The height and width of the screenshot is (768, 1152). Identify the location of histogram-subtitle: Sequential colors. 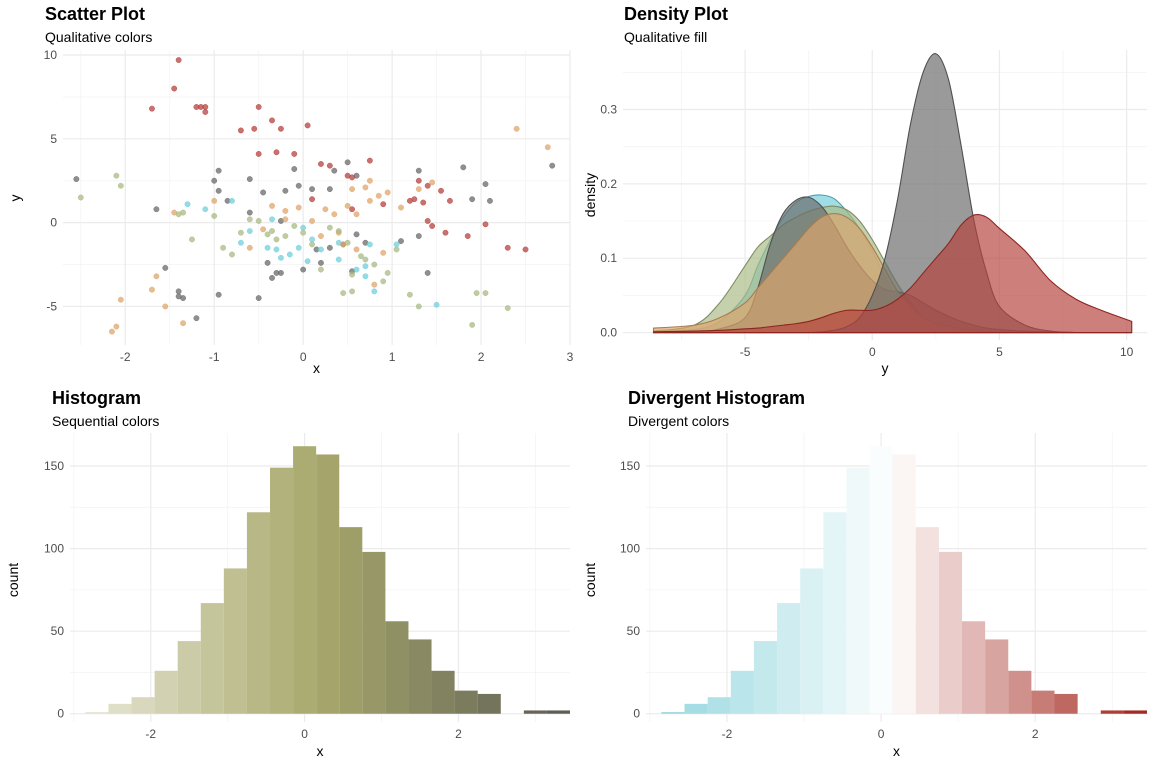
(106, 421).